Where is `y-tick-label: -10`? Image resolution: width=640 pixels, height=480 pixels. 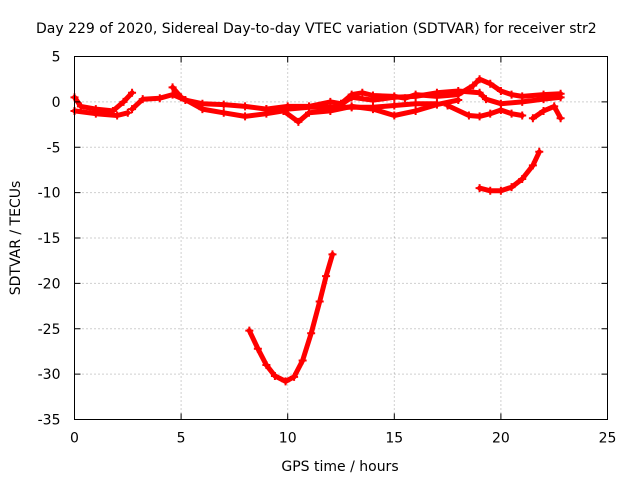
y-tick-label: -10 is located at coordinates (49, 194).